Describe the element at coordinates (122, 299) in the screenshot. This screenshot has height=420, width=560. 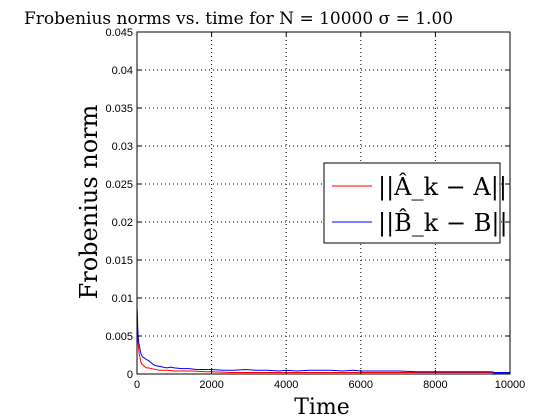
I see `y-tick-label: 0.01` at that location.